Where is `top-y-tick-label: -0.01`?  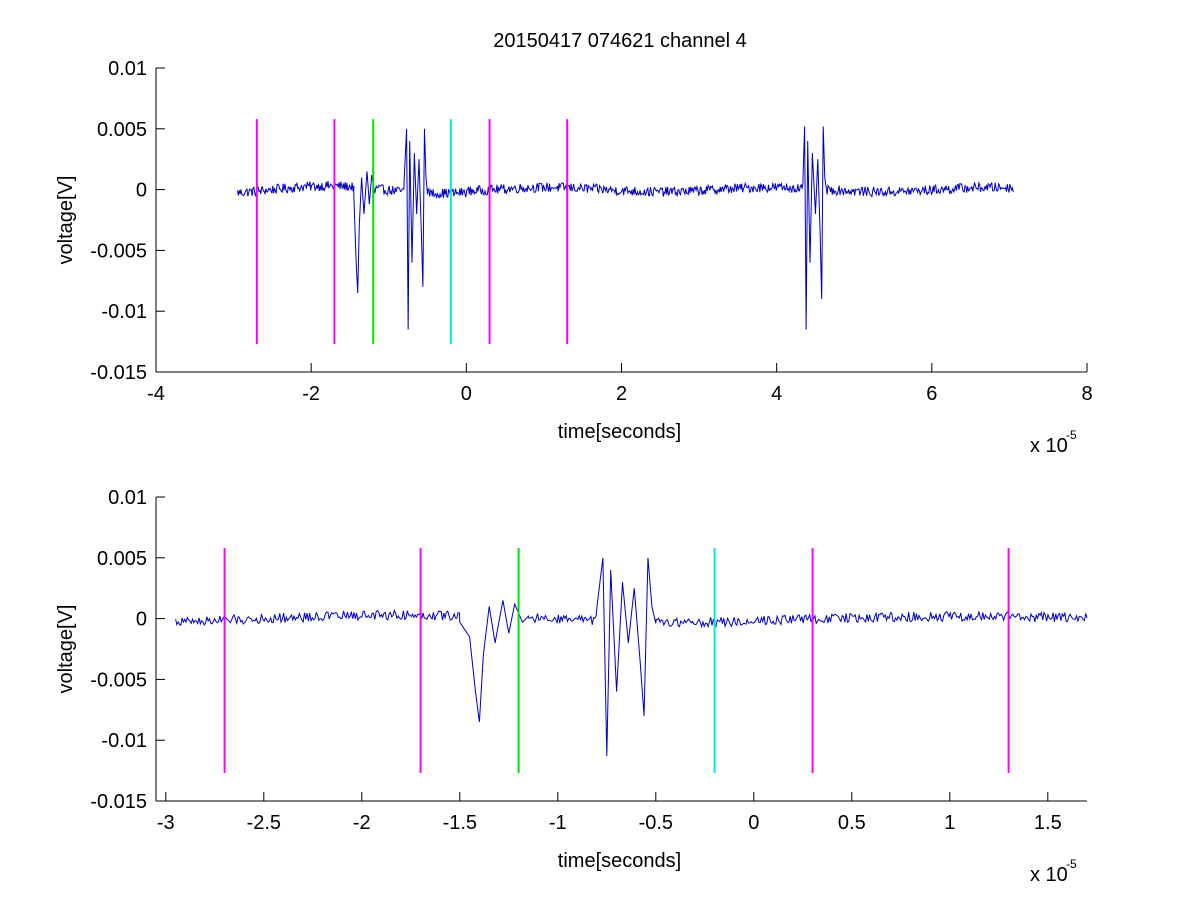 top-y-tick-label: -0.01 is located at coordinates (124, 312).